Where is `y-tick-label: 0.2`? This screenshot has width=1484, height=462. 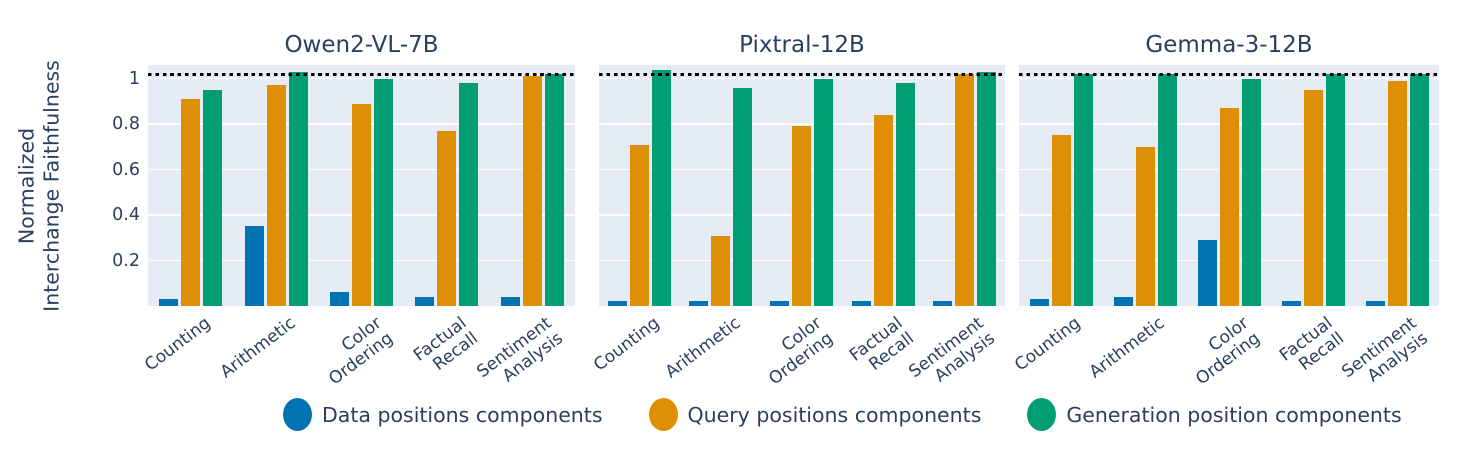
y-tick-label: 0.2 is located at coordinates (126, 260).